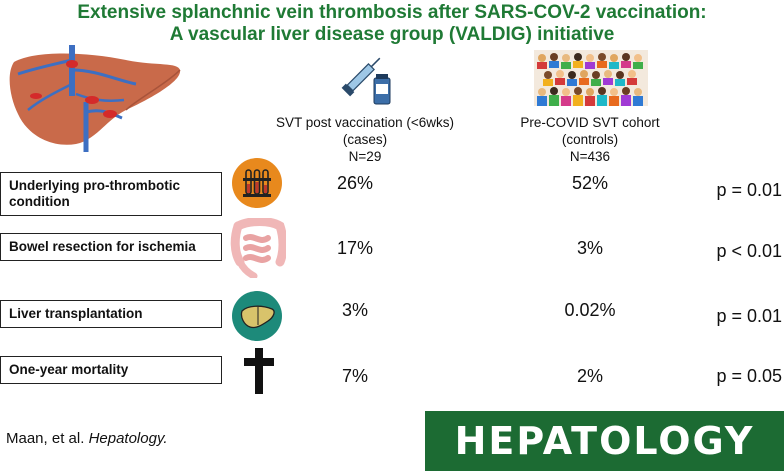 This screenshot has width=784, height=471. What do you see at coordinates (355, 183) in the screenshot?
I see `value-cases: 26%` at bounding box center [355, 183].